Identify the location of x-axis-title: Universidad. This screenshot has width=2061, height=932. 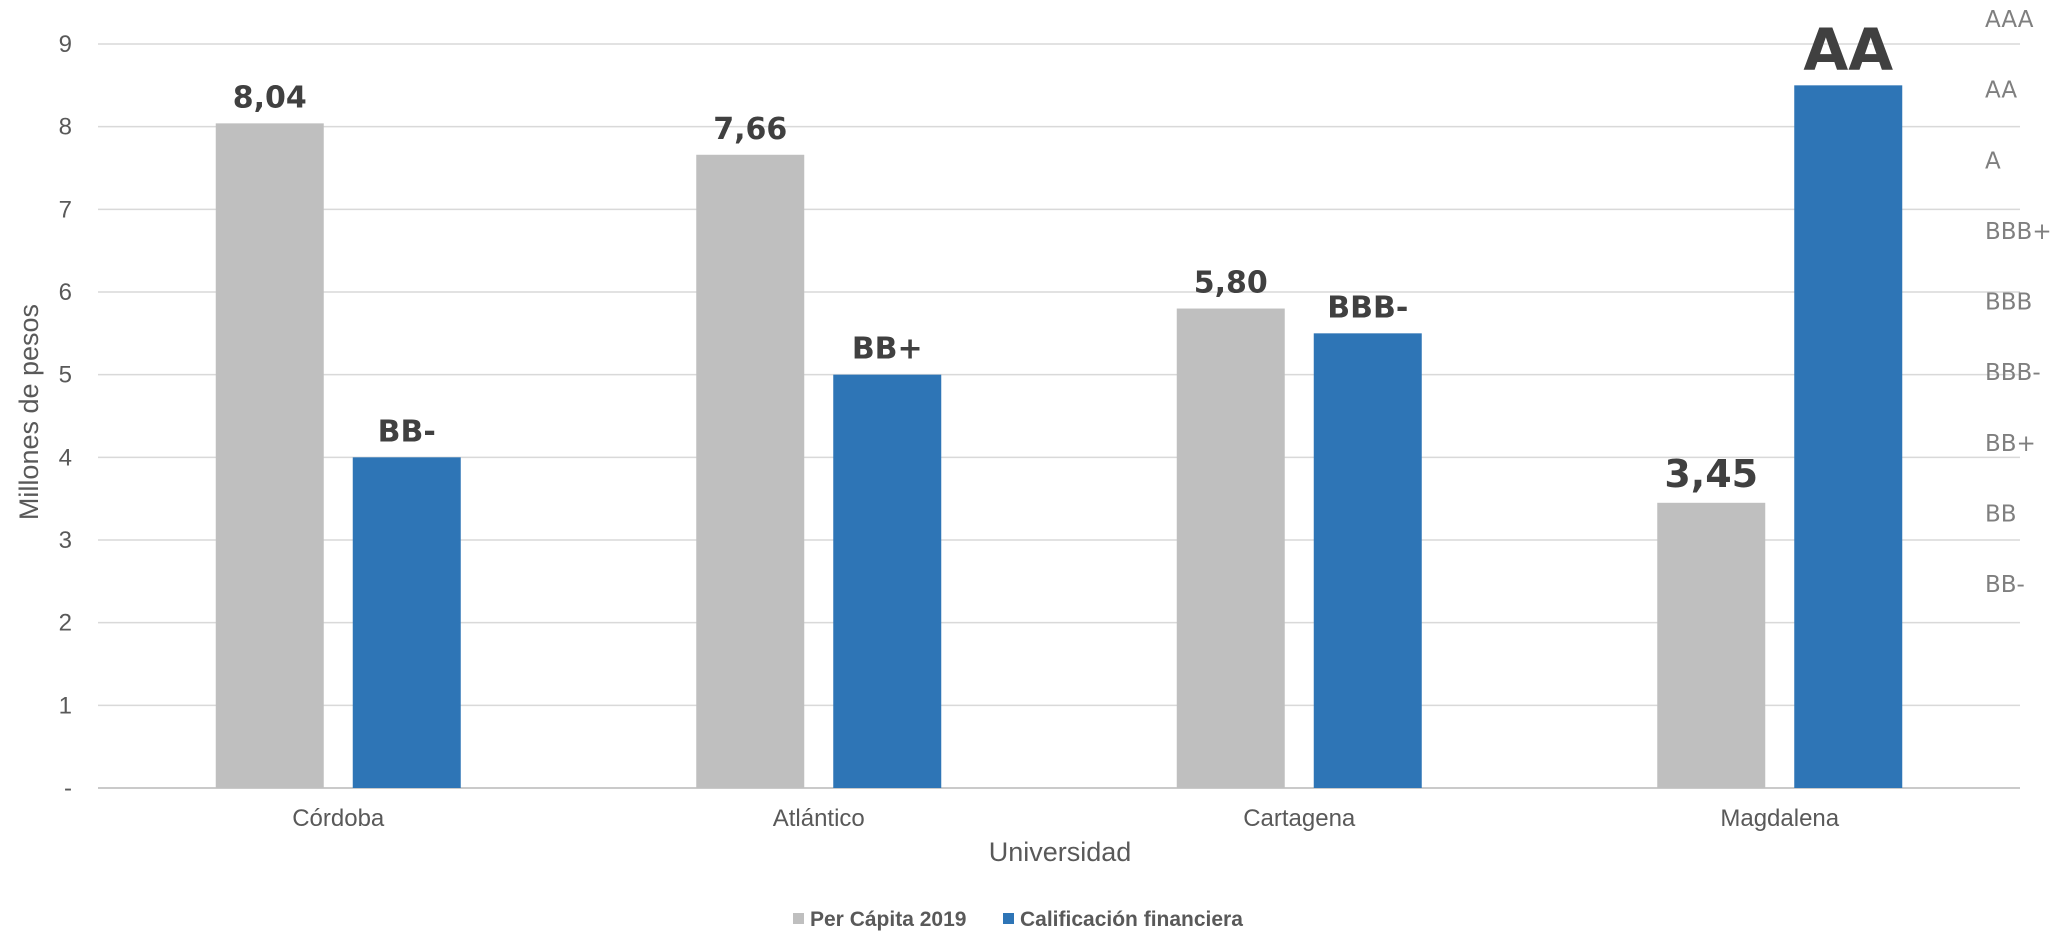
(1060, 852).